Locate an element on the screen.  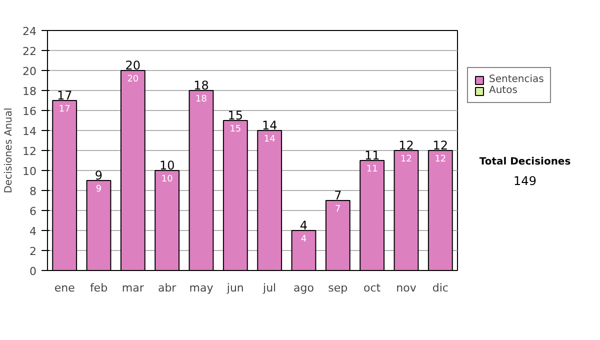
data-label: 10 is located at coordinates (167, 165).